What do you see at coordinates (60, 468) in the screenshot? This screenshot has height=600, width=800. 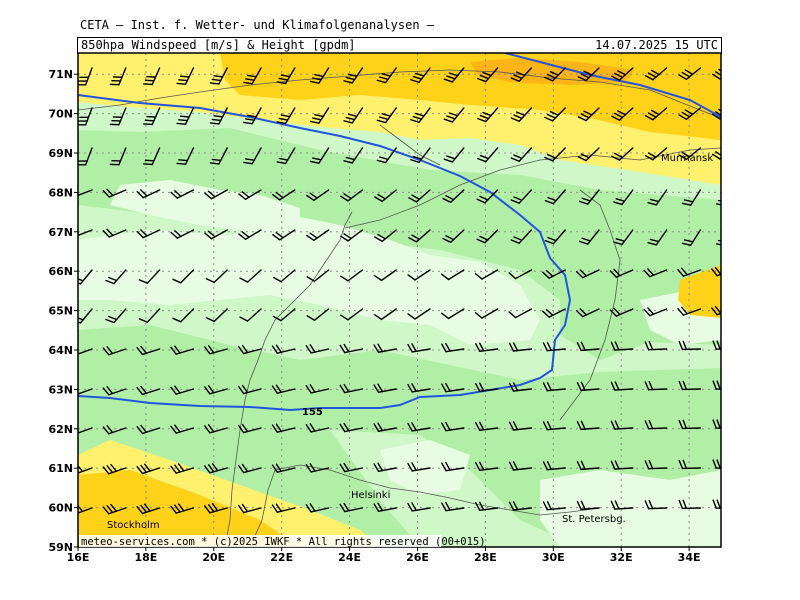 I see `lat-tick-label: 61N` at bounding box center [60, 468].